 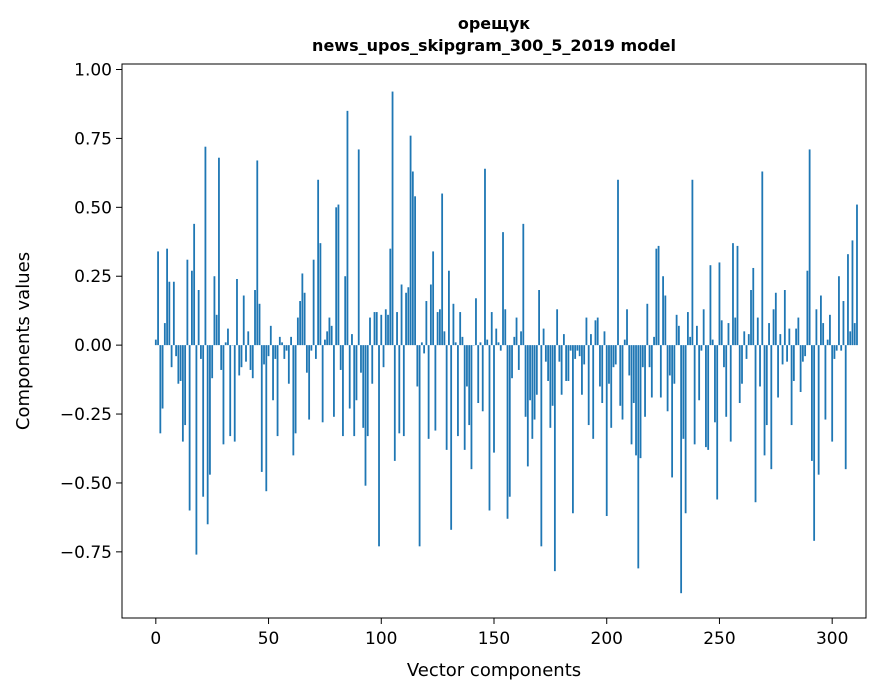 What do you see at coordinates (86, 484) in the screenshot?
I see `y-tick-label-6: −0.50` at bounding box center [86, 484].